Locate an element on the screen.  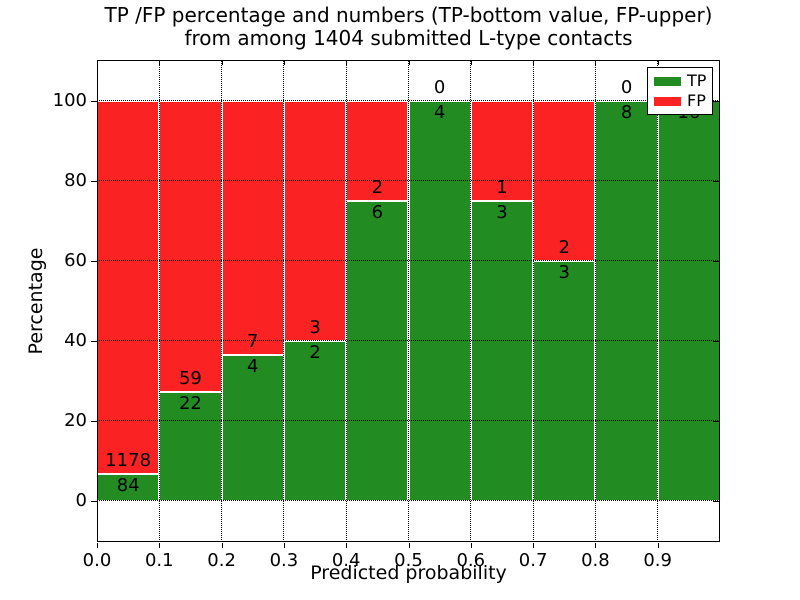
y-tick-label: 100 is located at coordinates (69, 100).